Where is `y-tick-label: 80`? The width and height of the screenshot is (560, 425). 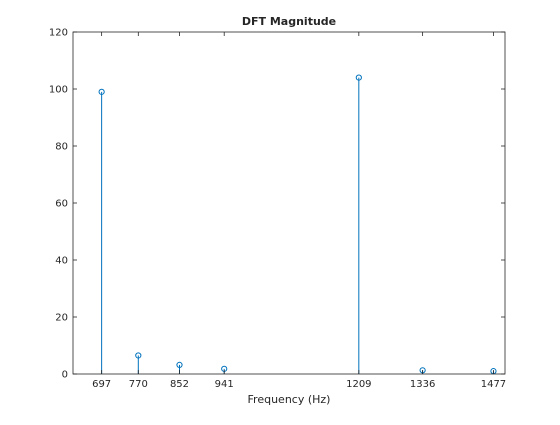
y-tick-label: 80 is located at coordinates (61, 147).